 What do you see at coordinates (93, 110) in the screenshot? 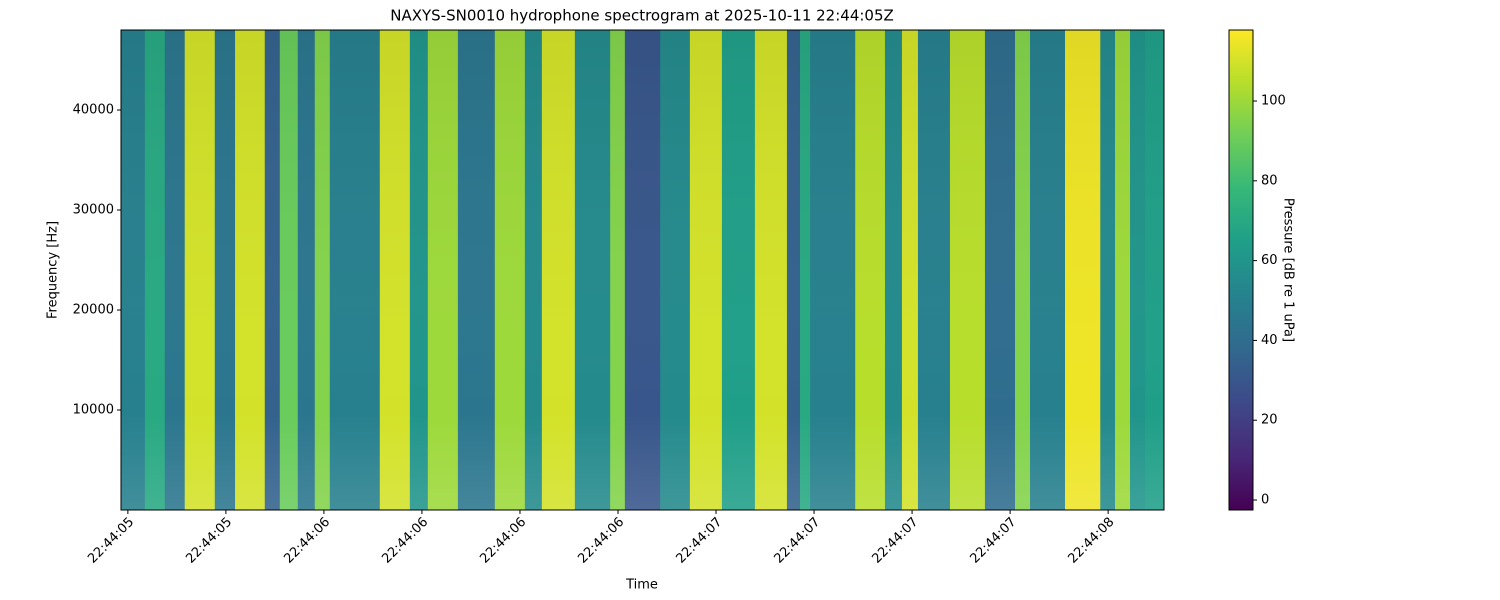
I see `y-tick-label: 40000` at bounding box center [93, 110].